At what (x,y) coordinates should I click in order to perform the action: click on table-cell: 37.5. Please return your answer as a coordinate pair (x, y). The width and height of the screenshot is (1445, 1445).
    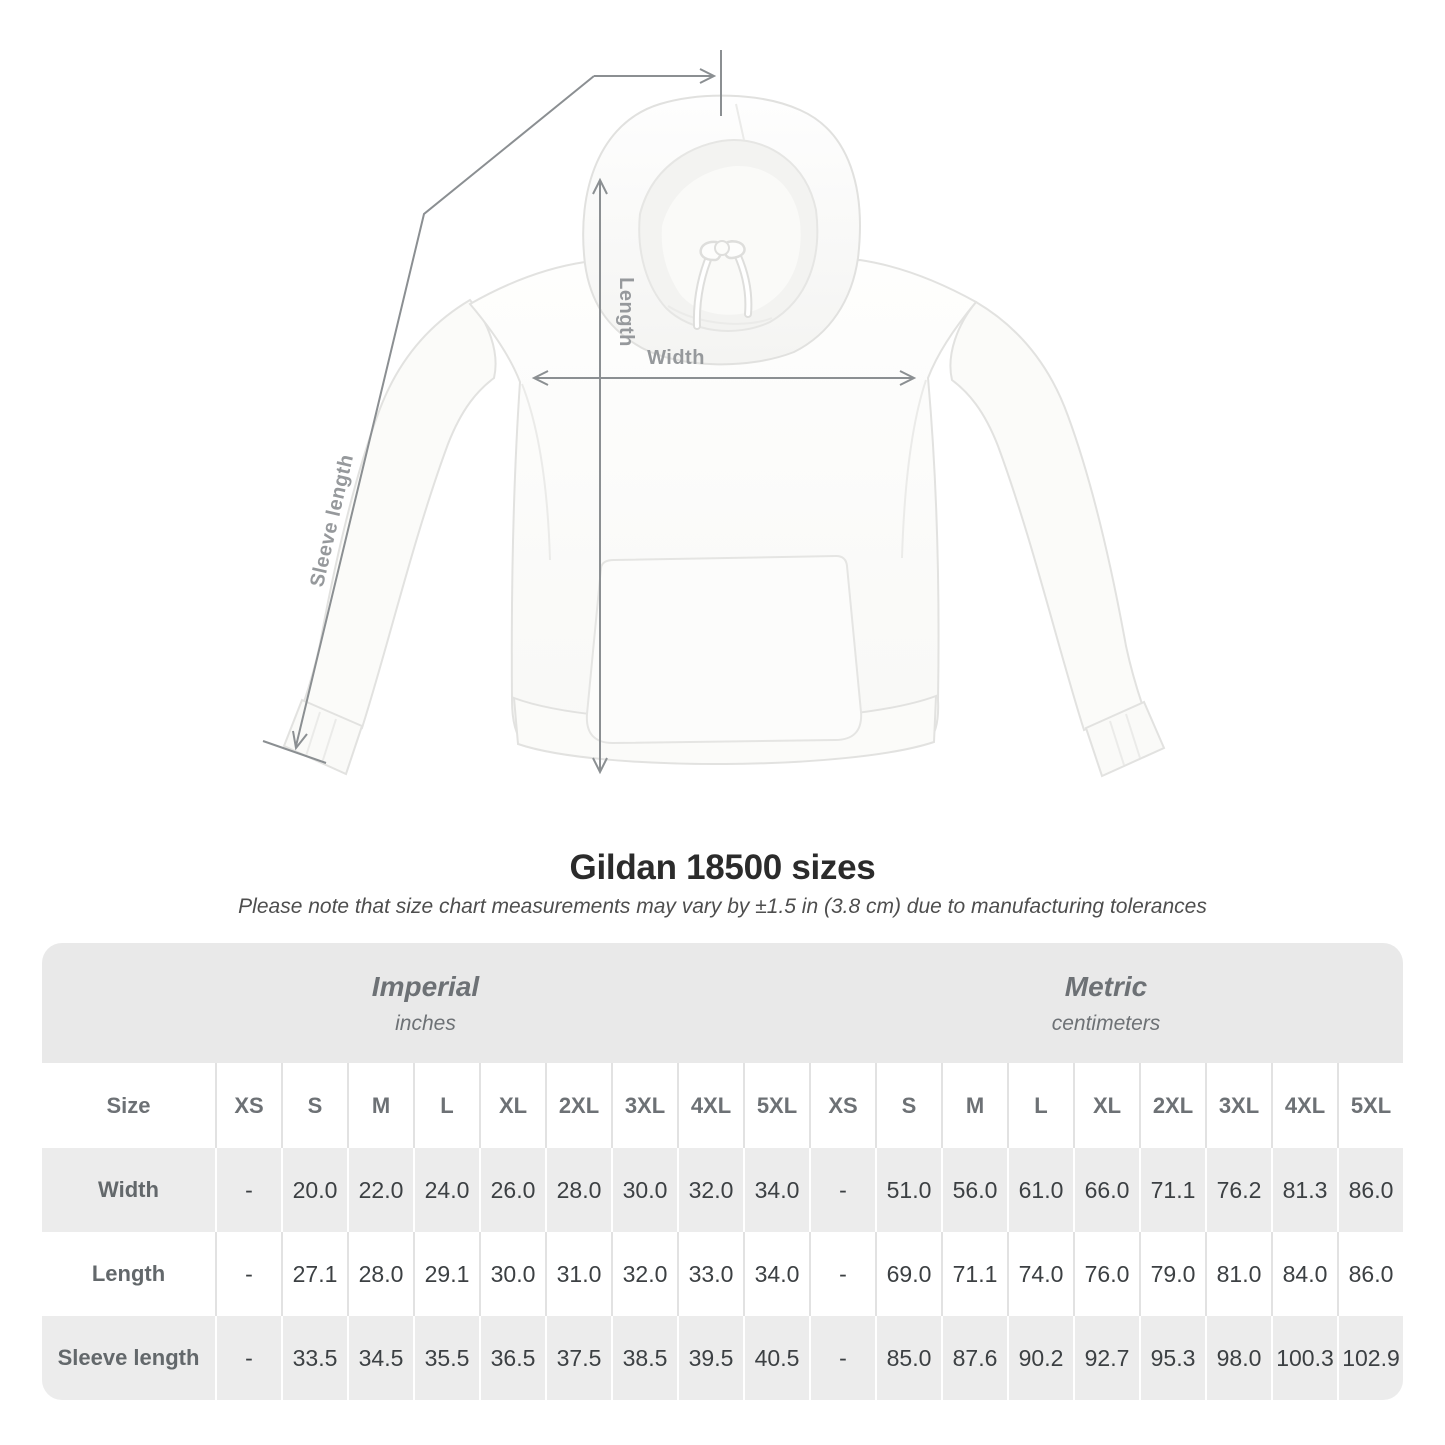
    Looking at the image, I should click on (578, 1358).